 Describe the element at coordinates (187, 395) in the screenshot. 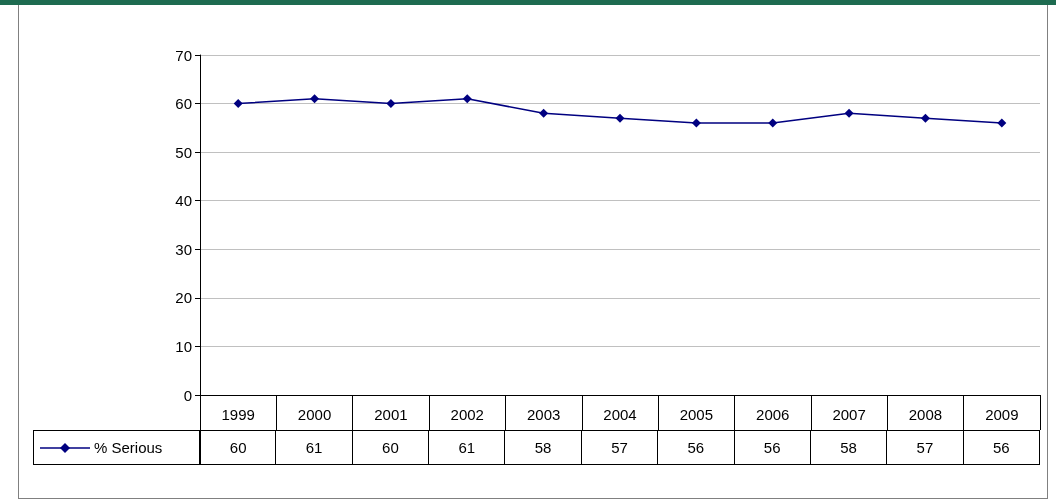

I see `y-tick-label: 0` at that location.